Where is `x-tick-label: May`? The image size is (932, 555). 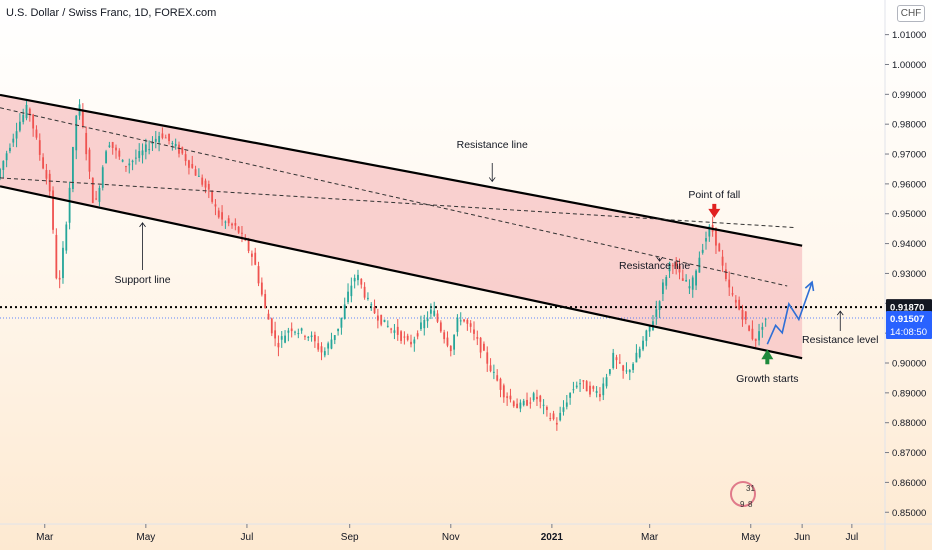 x-tick-label: May is located at coordinates (750, 537).